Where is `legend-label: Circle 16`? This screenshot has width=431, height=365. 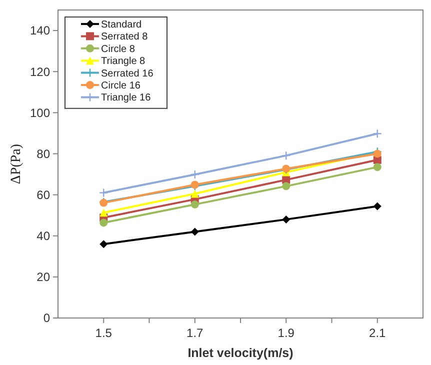
legend-label: Circle 16 is located at coordinates (121, 86).